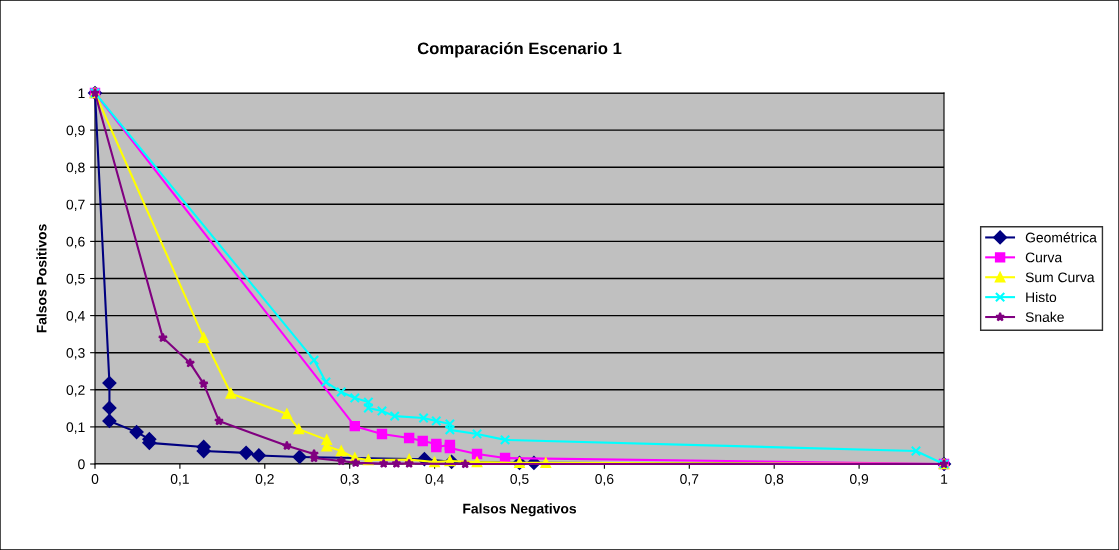 Image resolution: width=1119 pixels, height=550 pixels. Describe the element at coordinates (264, 480) in the screenshot. I see `x-tick-label: 0,2` at that location.